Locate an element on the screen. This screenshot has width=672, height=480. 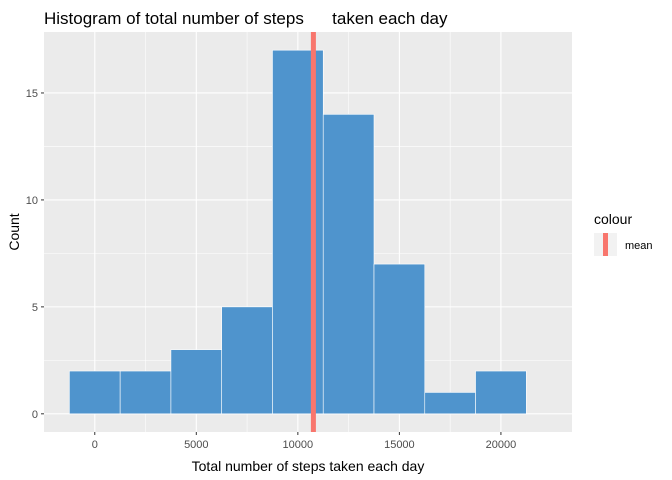
legend-title: colour is located at coordinates (613, 219).